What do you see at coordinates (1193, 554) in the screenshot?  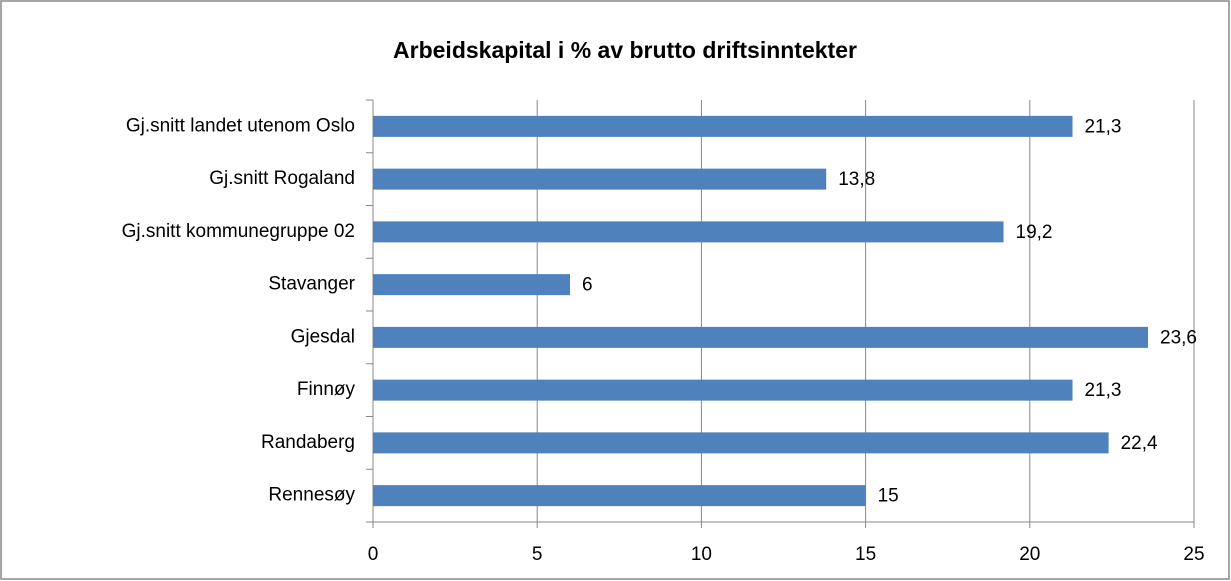 I see `x-tick-label: 25` at bounding box center [1193, 554].